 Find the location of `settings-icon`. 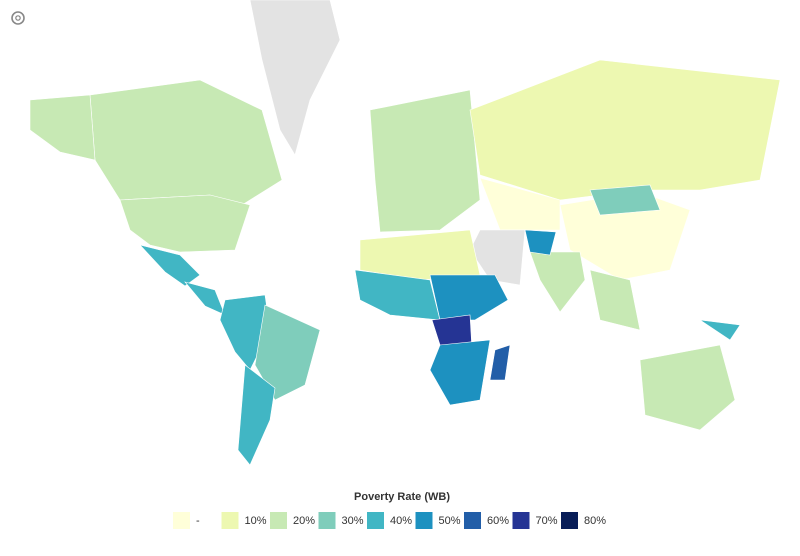

settings-icon is located at coordinates (18, 18).